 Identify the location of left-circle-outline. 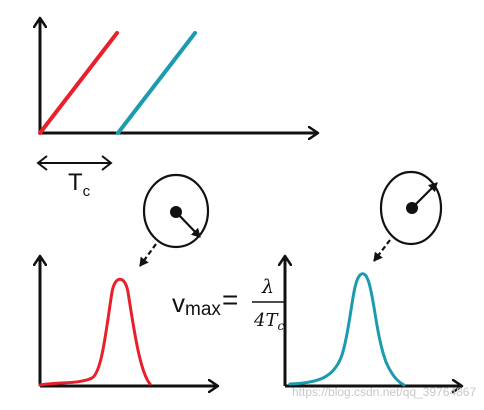
(176, 211).